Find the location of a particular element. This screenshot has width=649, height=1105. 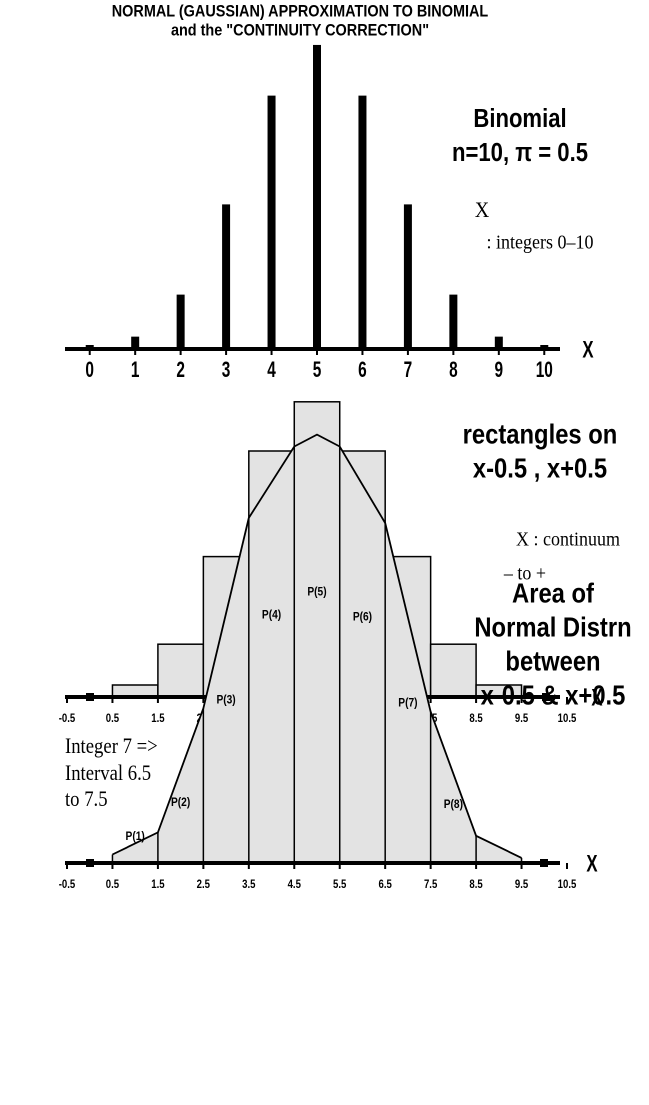

annotation: – to + is located at coordinates (524, 574).